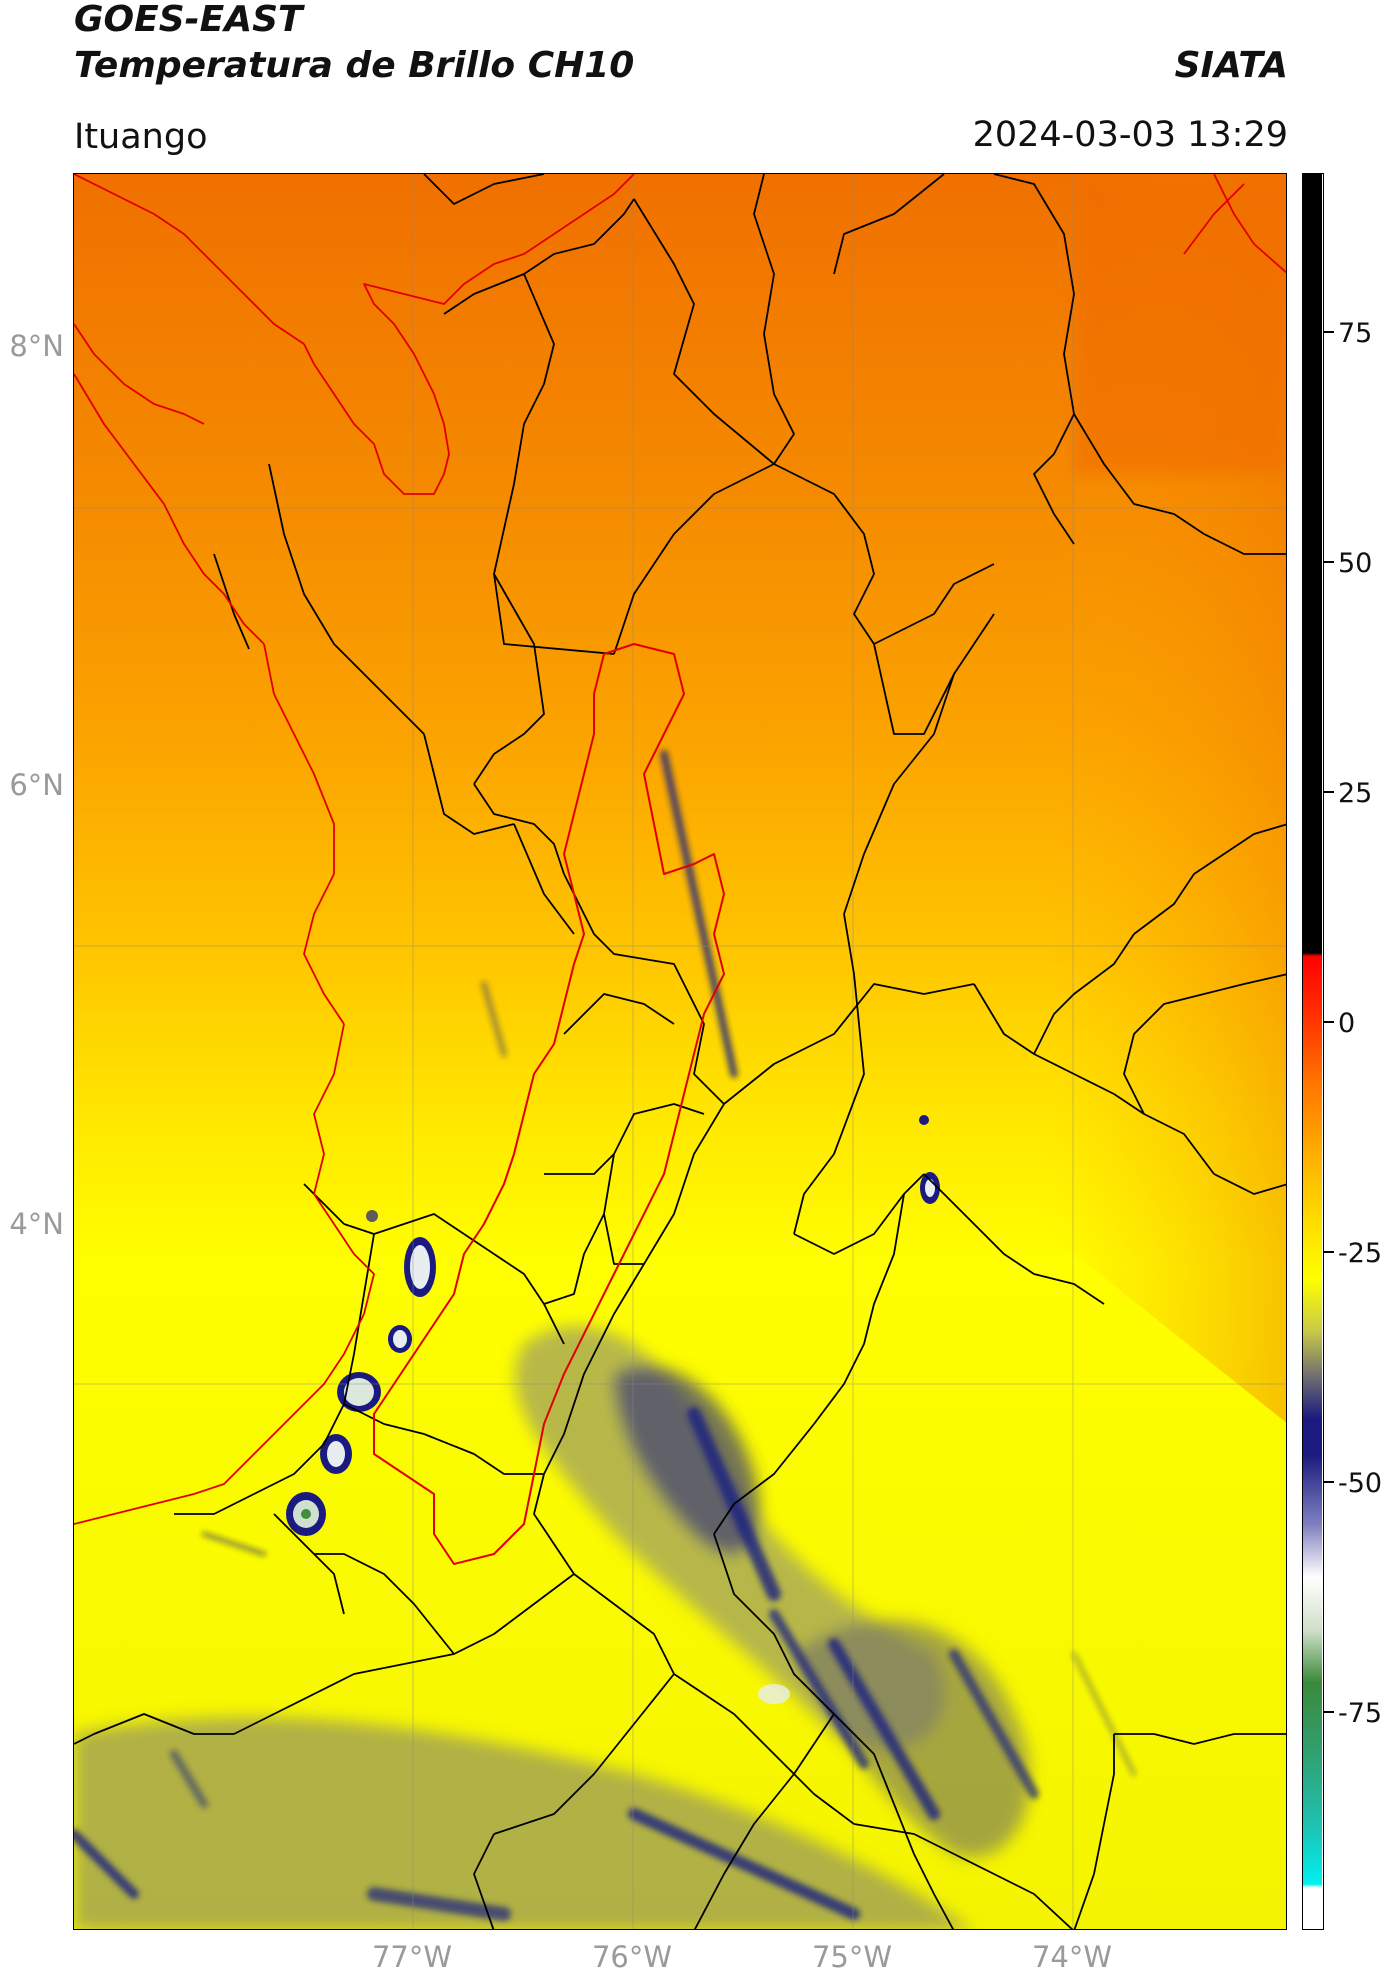 Image resolution: width=1384 pixels, height=1981 pixels. Describe the element at coordinates (36, 1224) in the screenshot. I see `lat-label-4n: 4°N` at that location.